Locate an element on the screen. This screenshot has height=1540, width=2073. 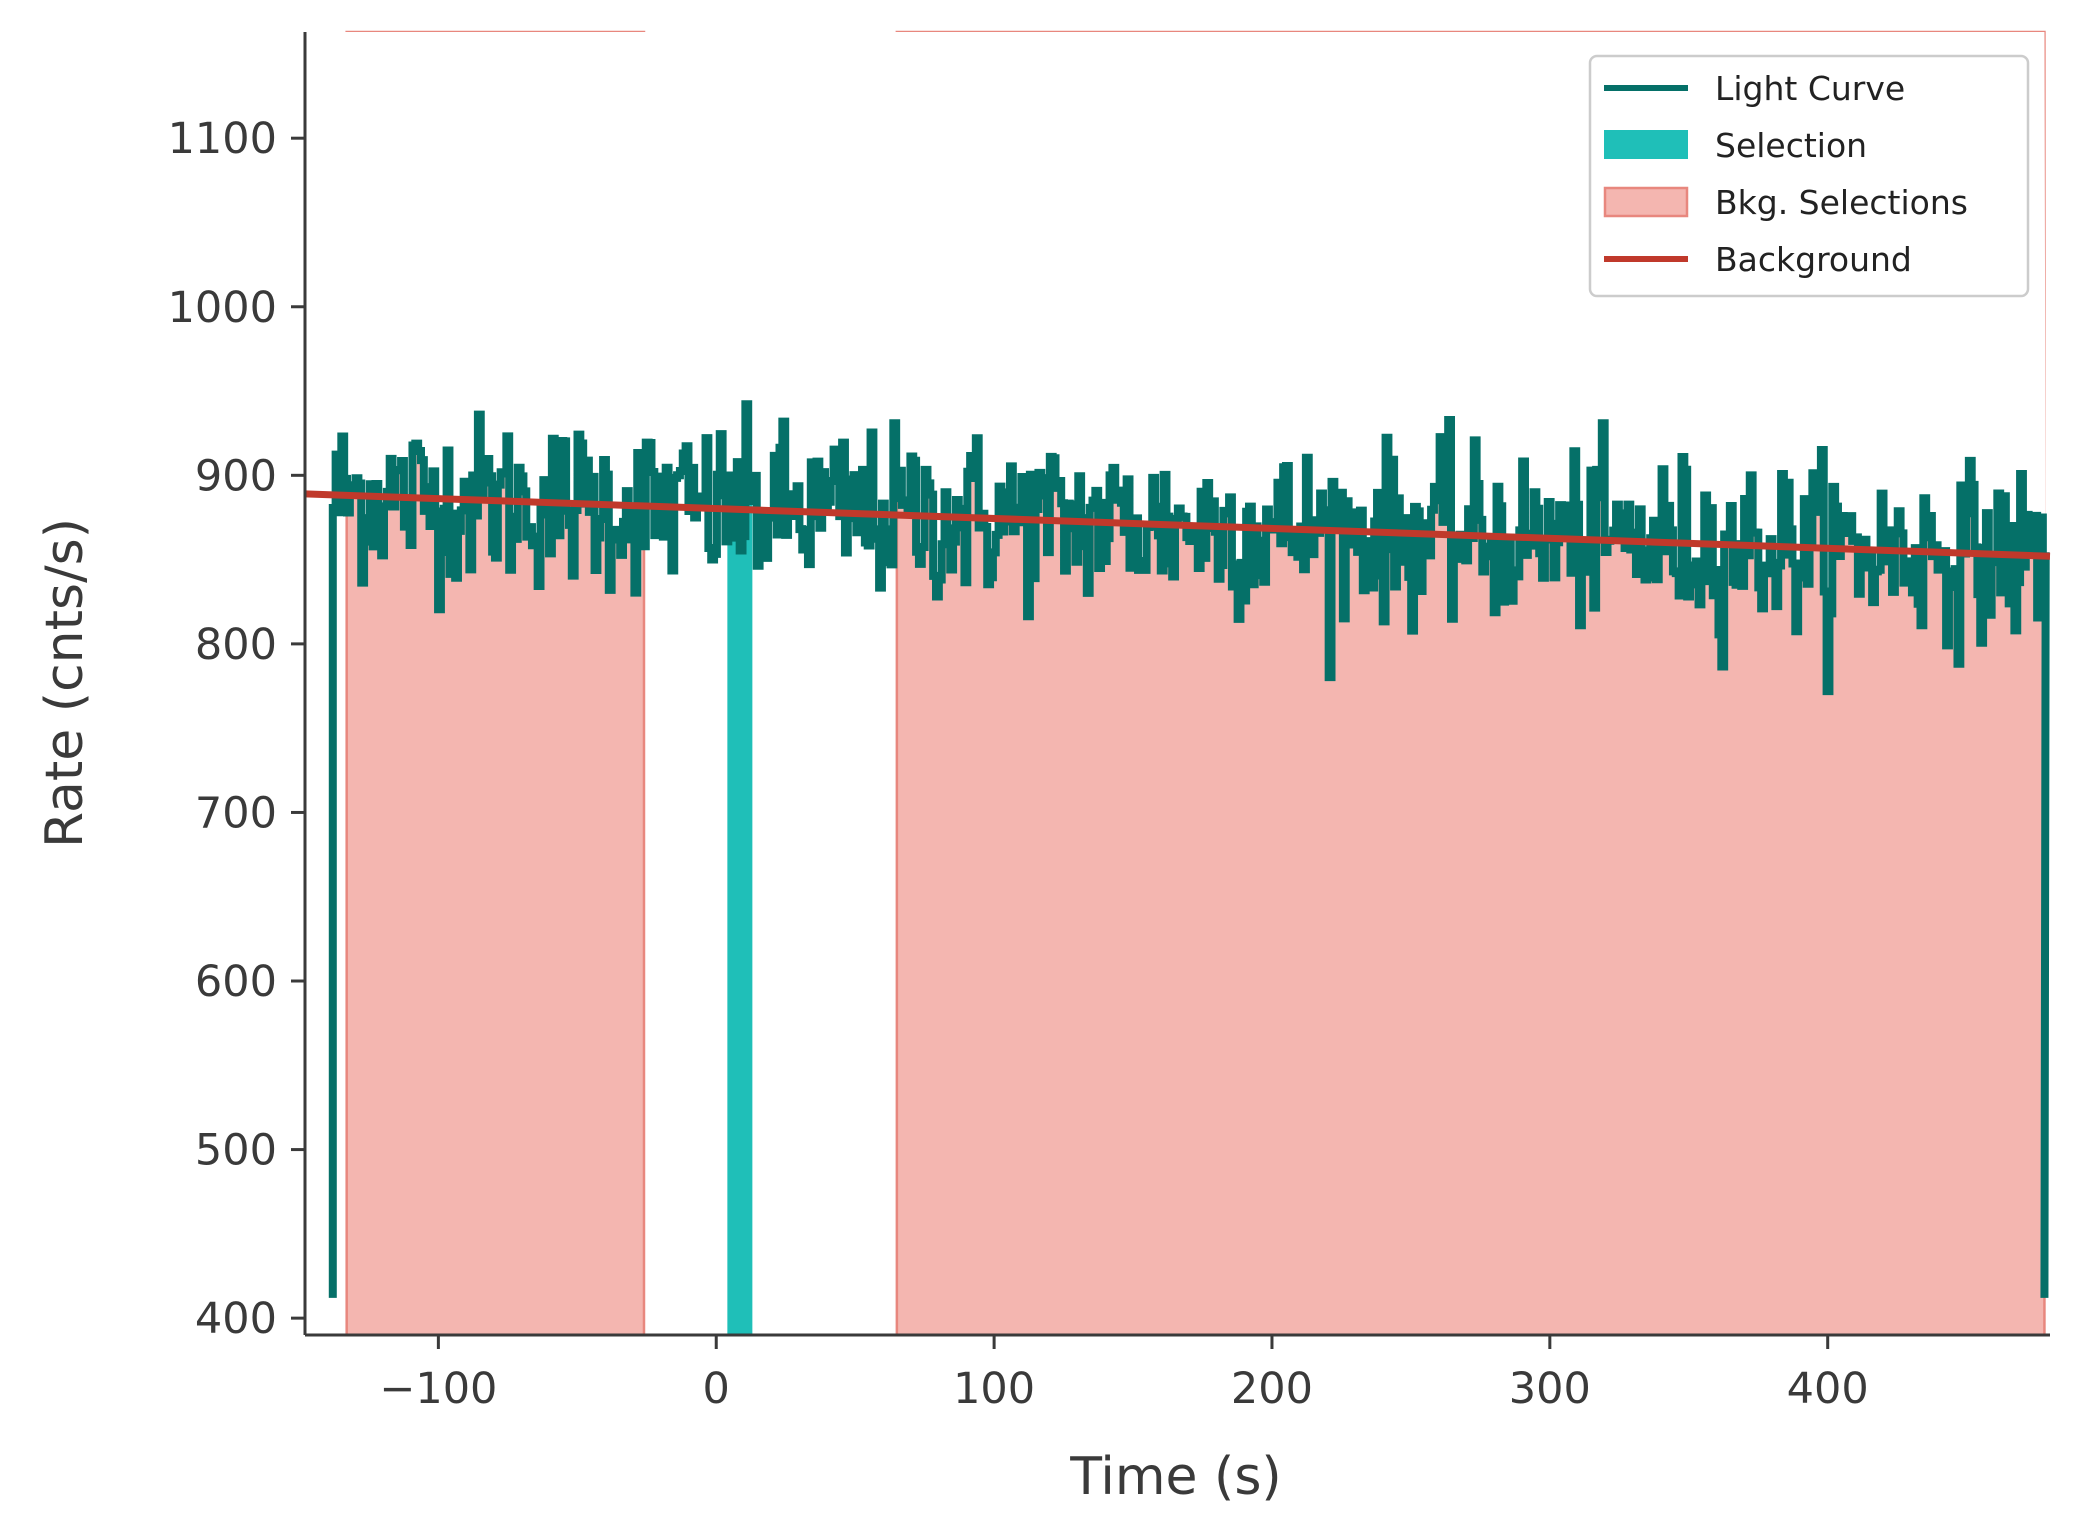
y-tick-label: 1000 is located at coordinates (222, 308).